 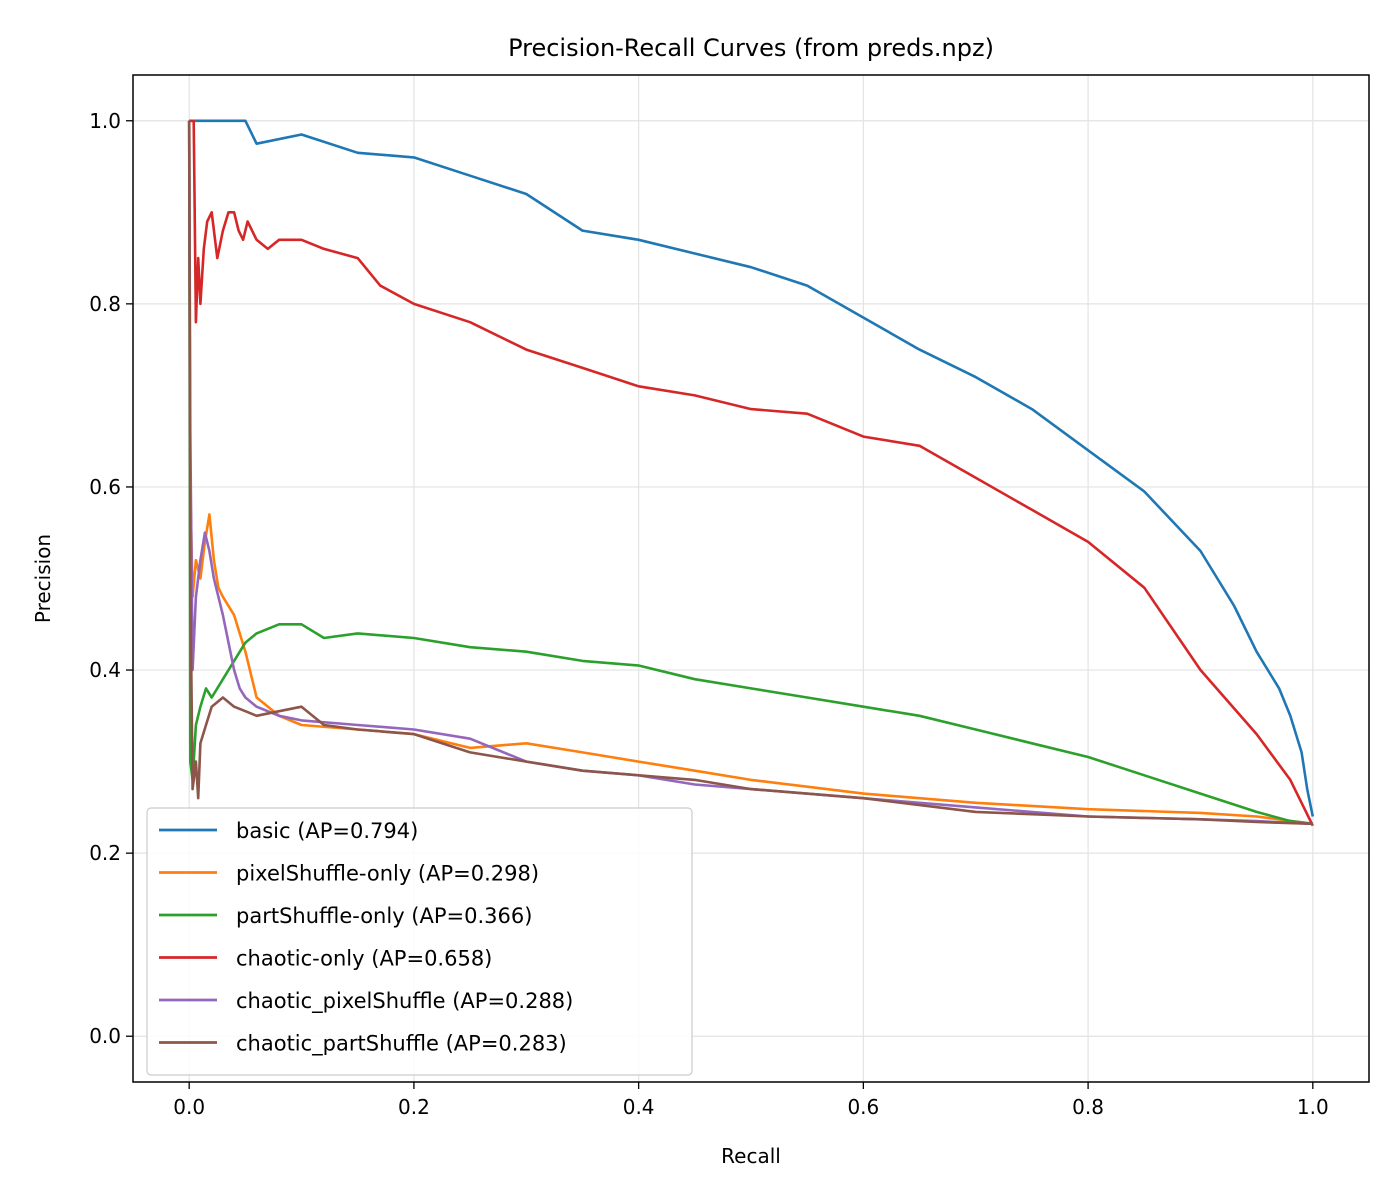 I want to click on y-tick-label: 1.0, so click(x=105, y=121).